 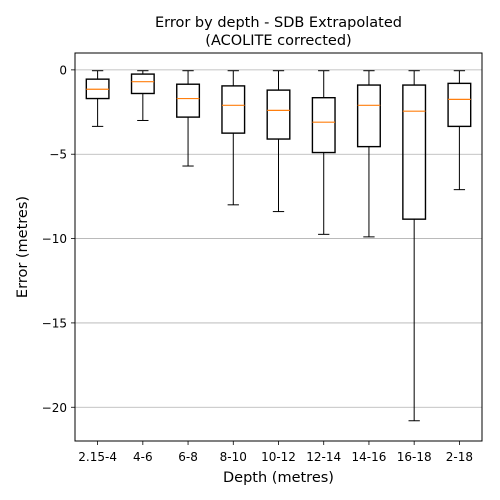 I want to click on y-tick-label: 0, so click(x=63, y=70).